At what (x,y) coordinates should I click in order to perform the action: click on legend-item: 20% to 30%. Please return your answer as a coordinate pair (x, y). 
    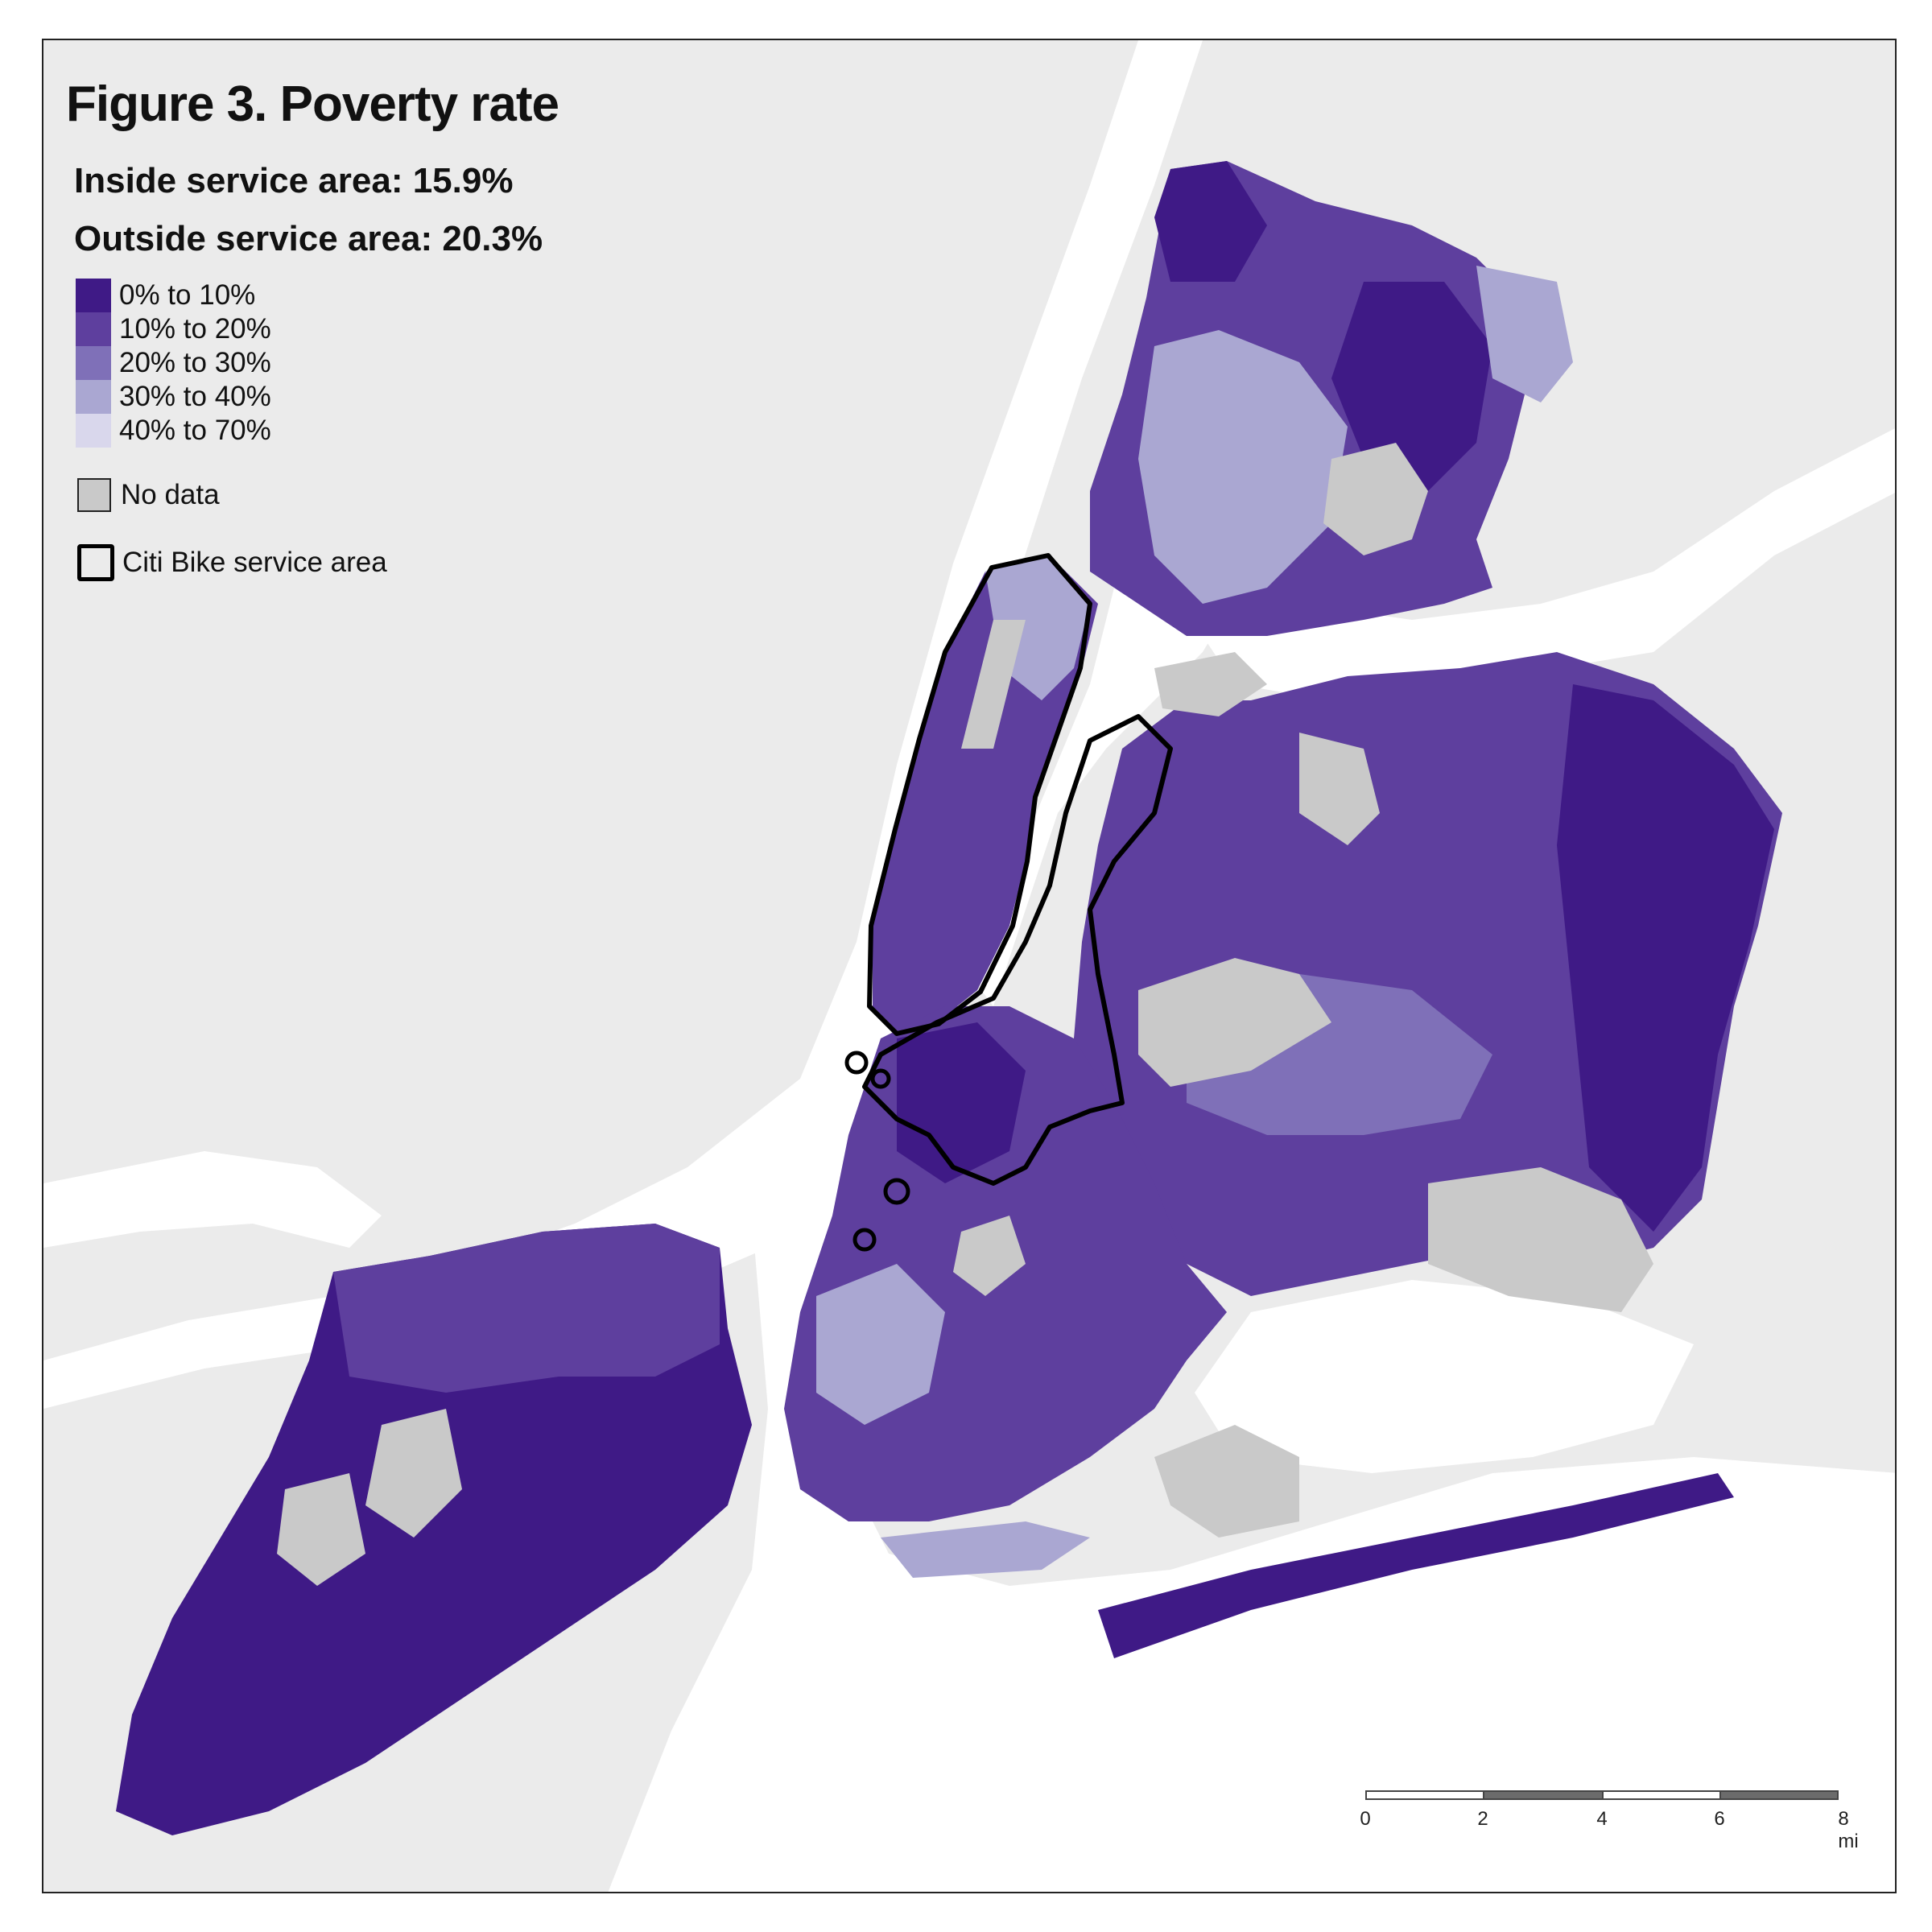
    Looking at the image, I should click on (173, 363).